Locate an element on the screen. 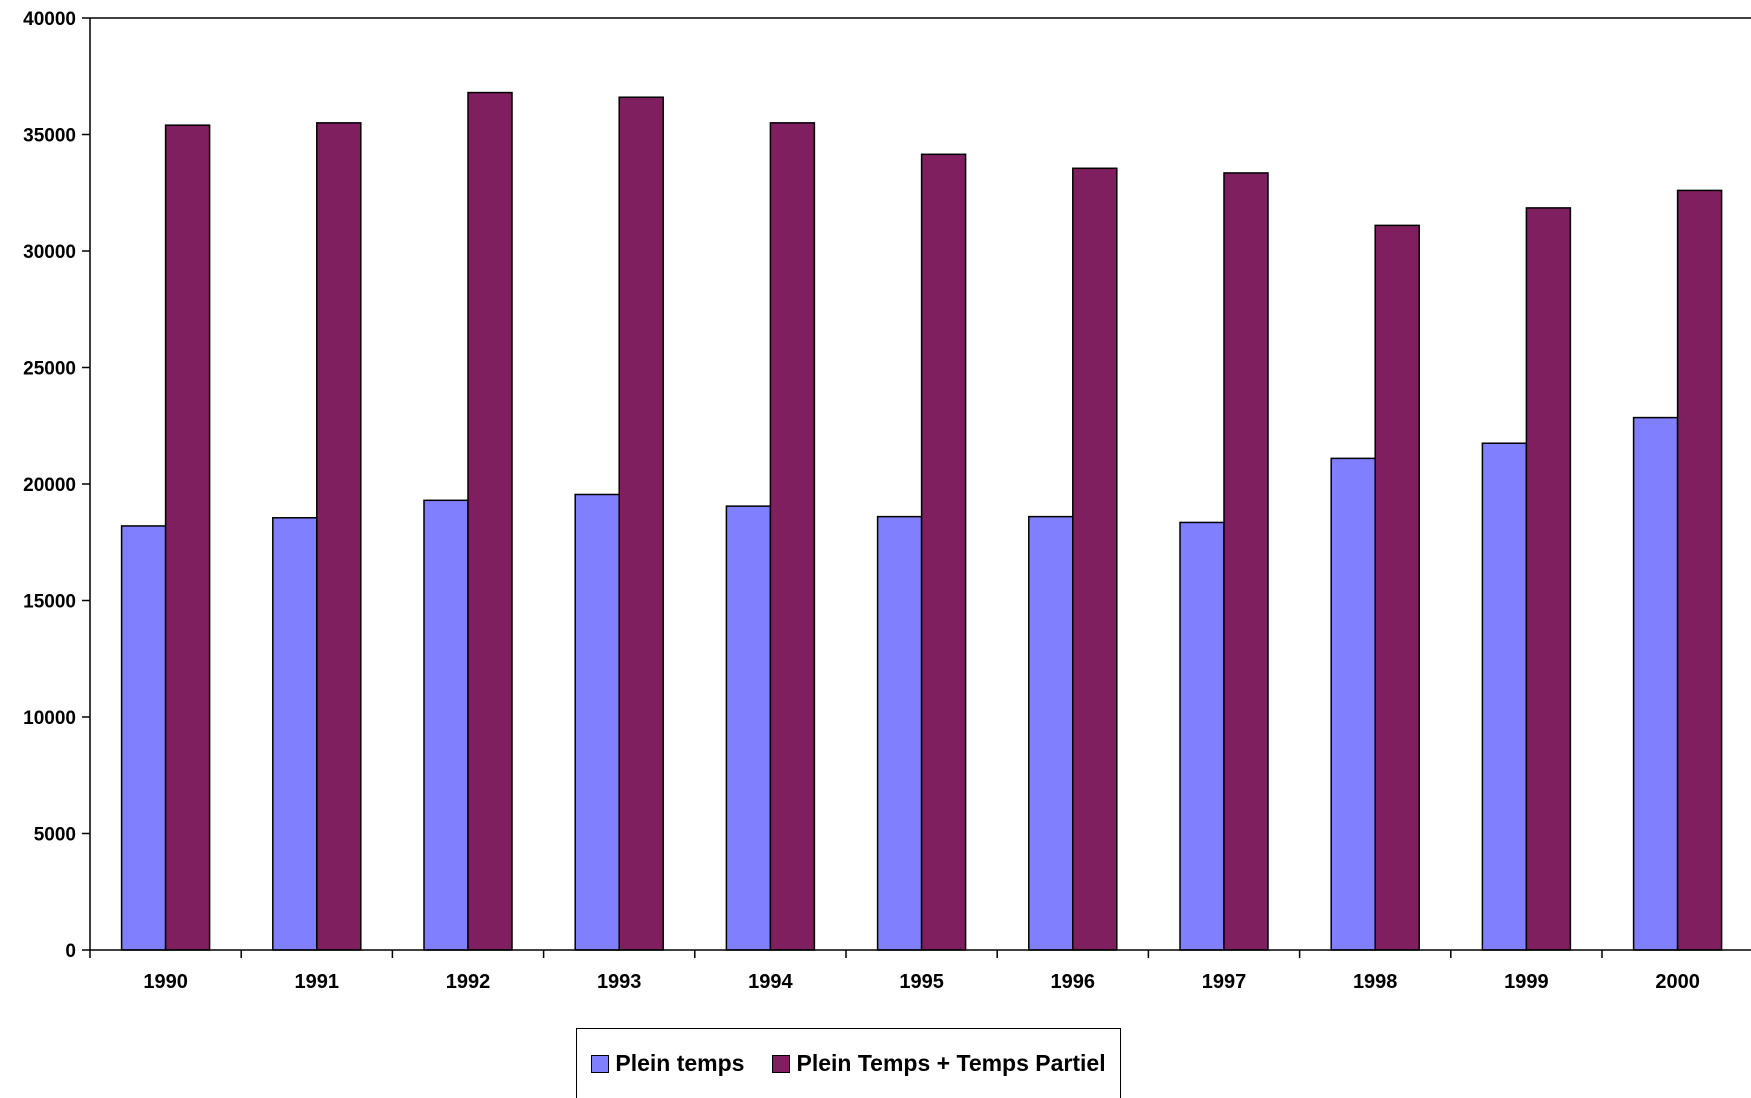  y-tick-label-40000: 40000 is located at coordinates (49, 19).